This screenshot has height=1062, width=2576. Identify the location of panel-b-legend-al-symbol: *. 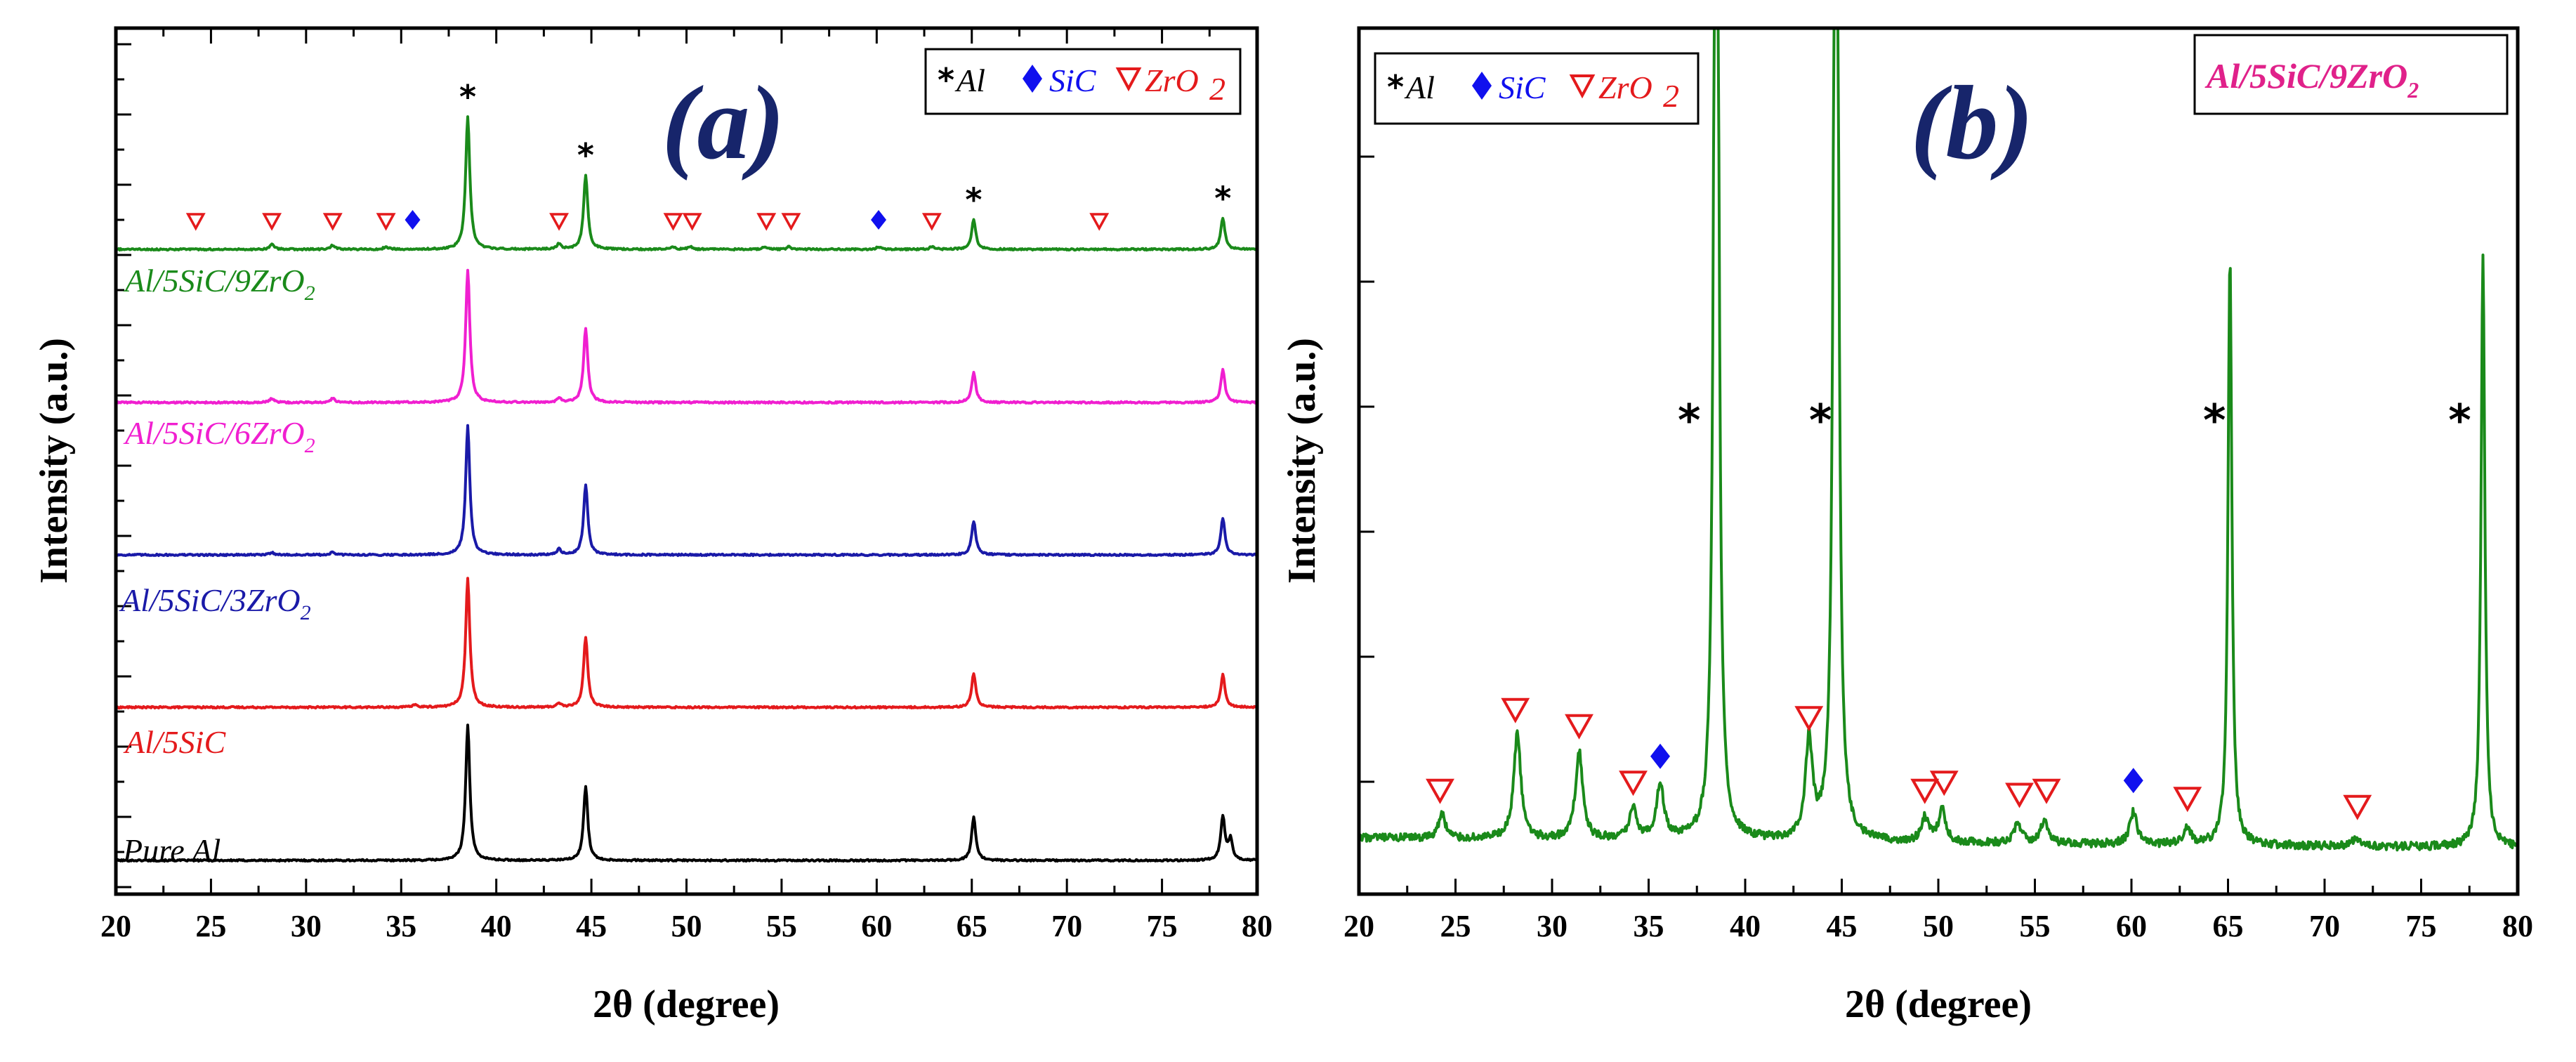
(1395, 87).